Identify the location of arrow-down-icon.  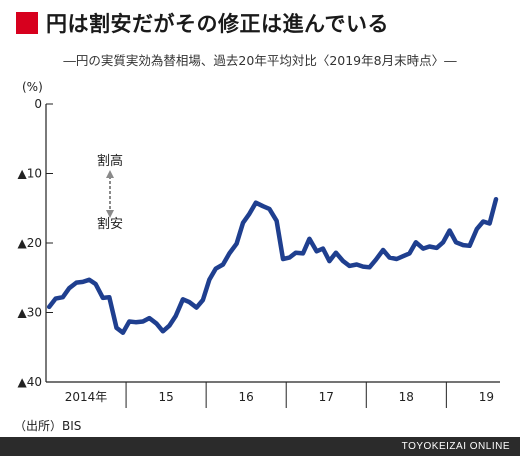
(110, 214).